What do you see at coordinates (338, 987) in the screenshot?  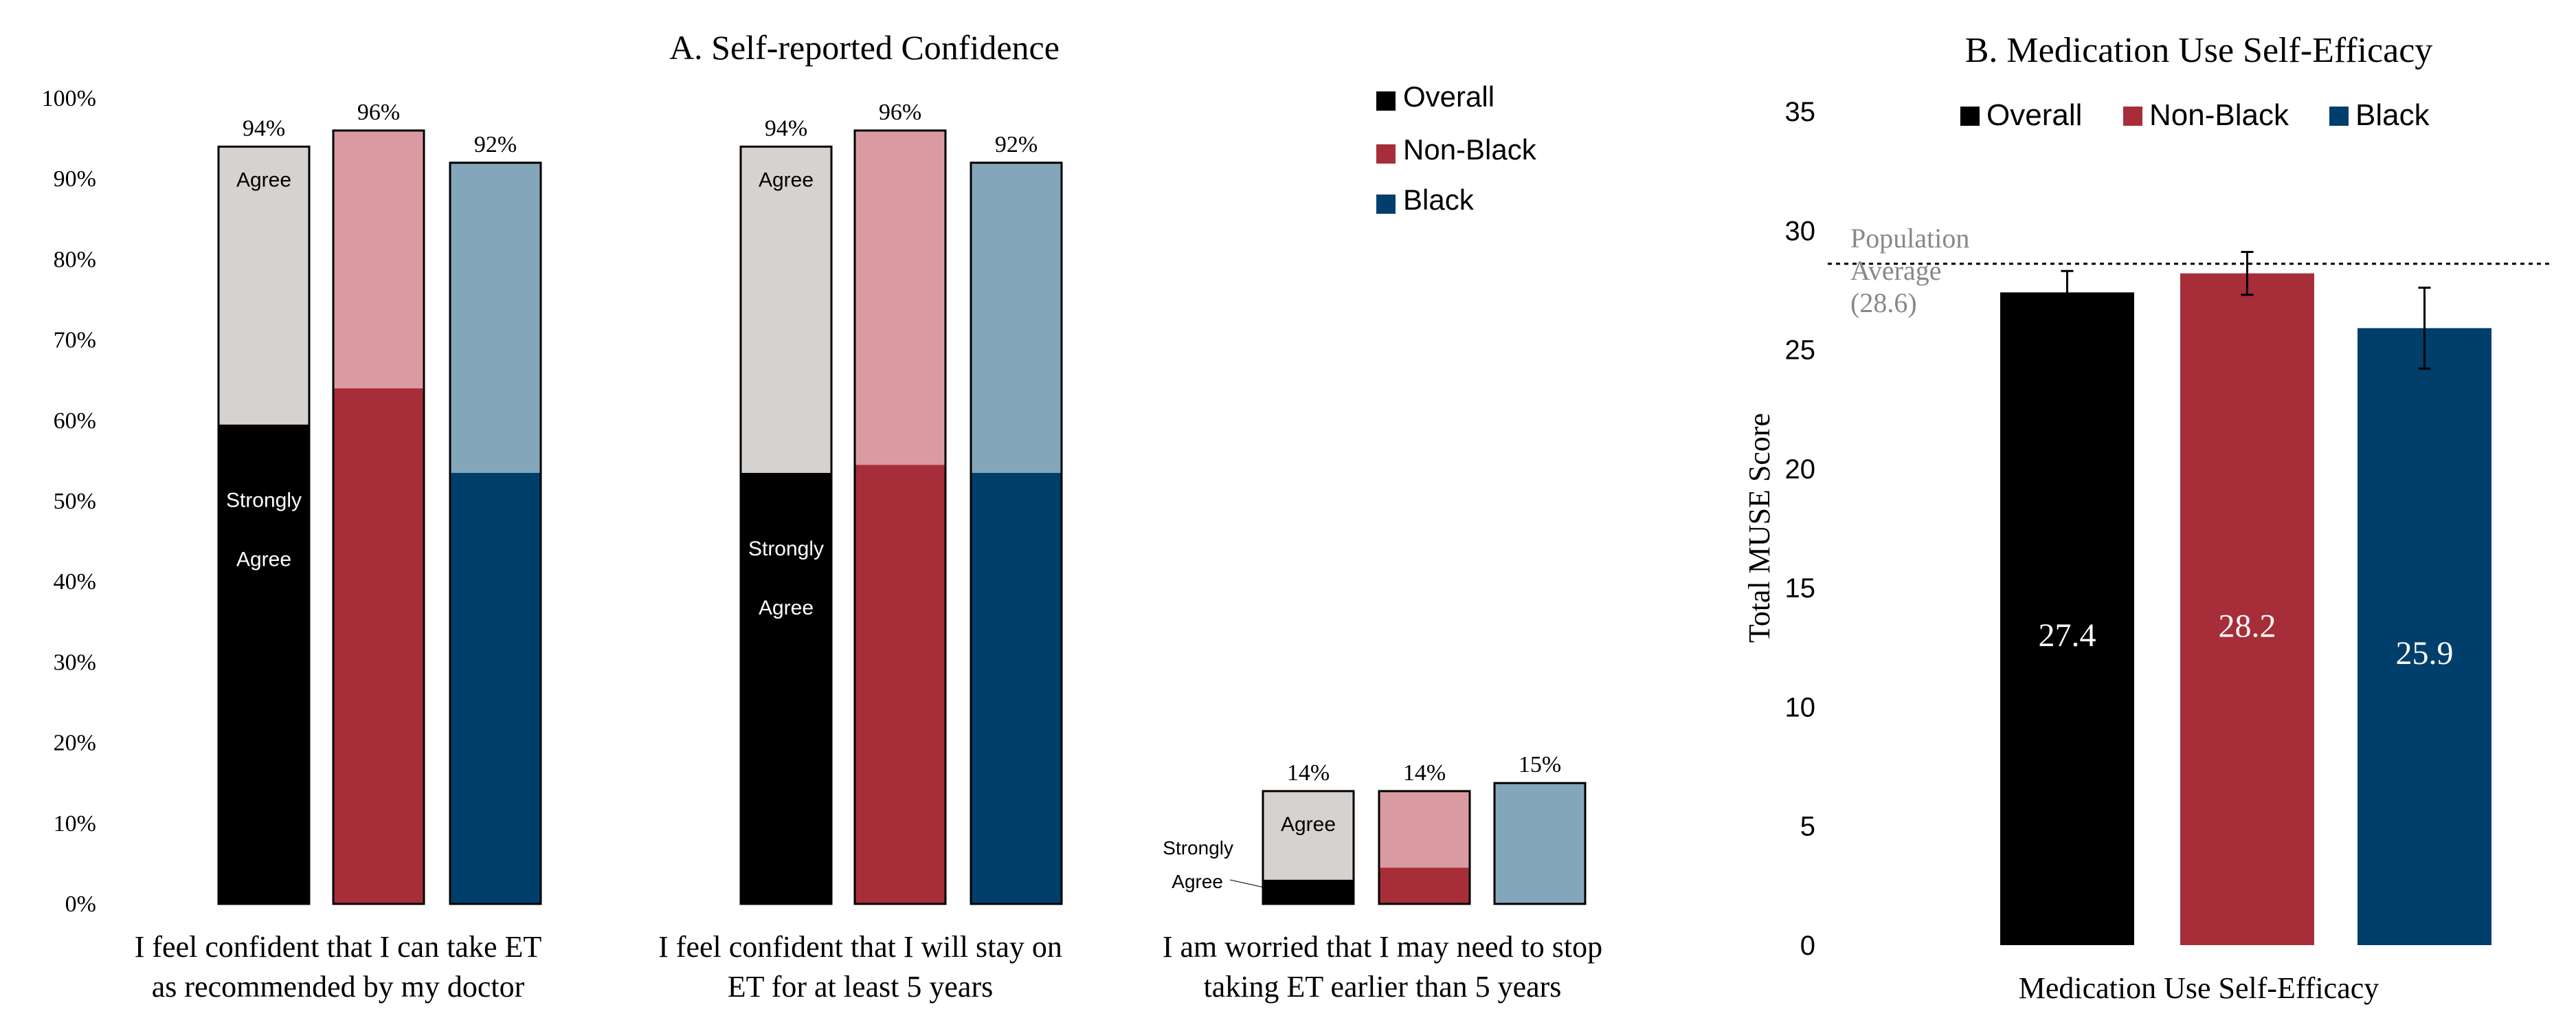 I see `panel-a-category-label: as recommended by my doctor` at bounding box center [338, 987].